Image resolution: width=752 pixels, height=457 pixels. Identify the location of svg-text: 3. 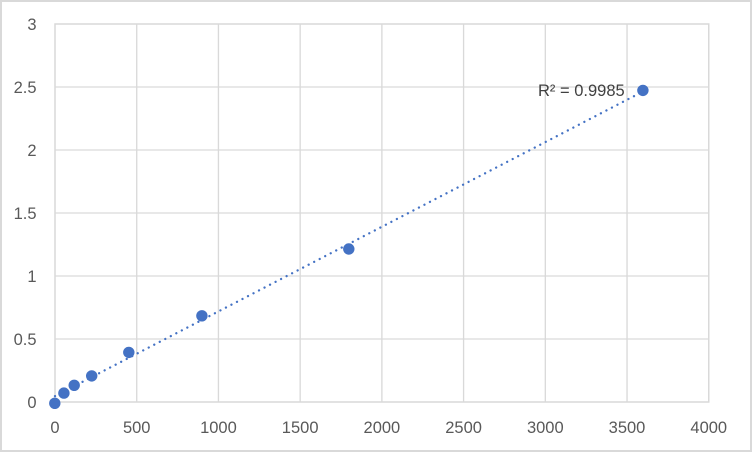
(31, 25).